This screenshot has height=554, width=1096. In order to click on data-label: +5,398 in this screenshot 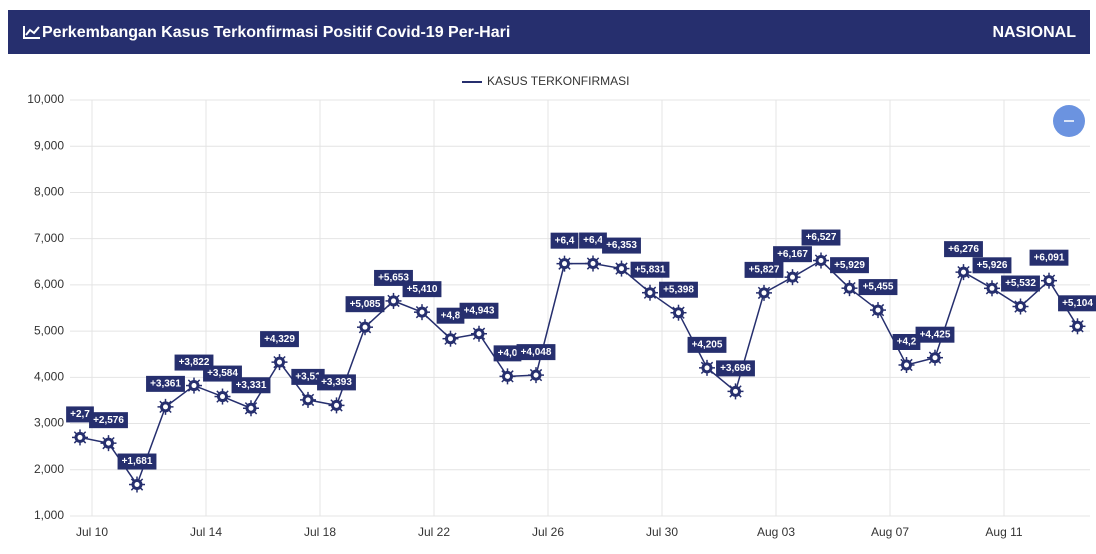, I will do `click(678, 289)`.